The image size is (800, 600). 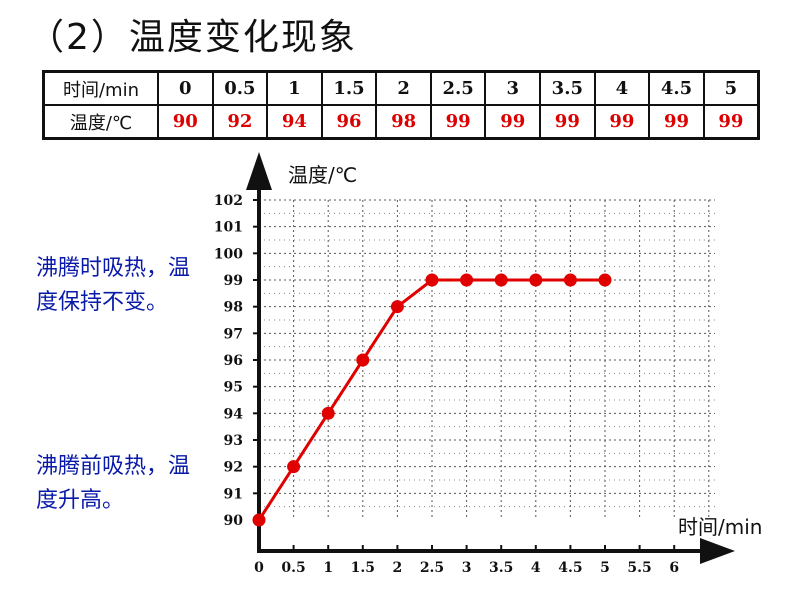 What do you see at coordinates (567, 88) in the screenshot?
I see `time-cell: 3.5` at bounding box center [567, 88].